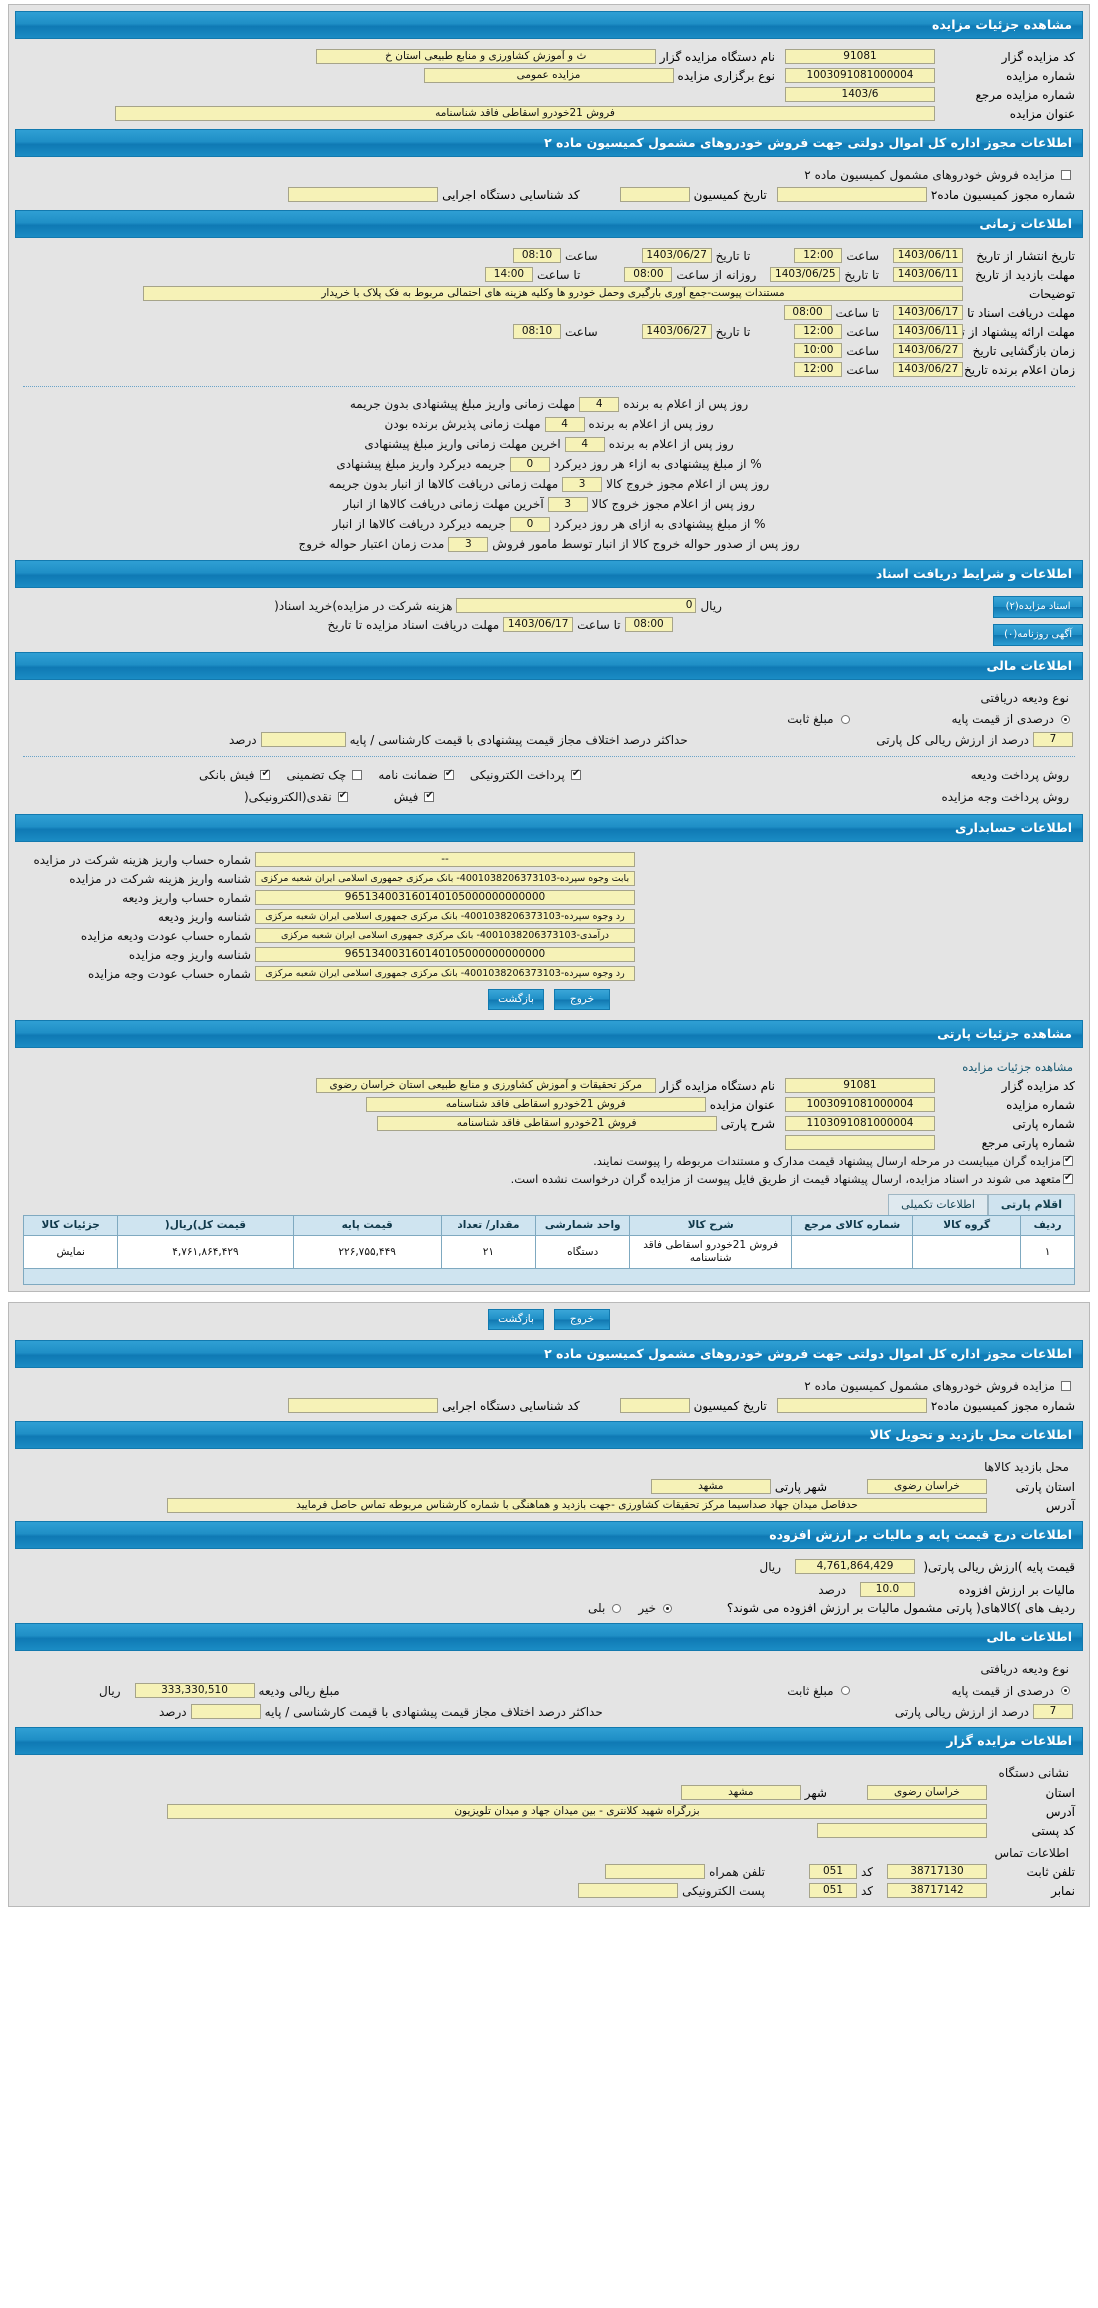  What do you see at coordinates (860, 56) in the screenshot?
I see `field-auction-code: 91081` at bounding box center [860, 56].